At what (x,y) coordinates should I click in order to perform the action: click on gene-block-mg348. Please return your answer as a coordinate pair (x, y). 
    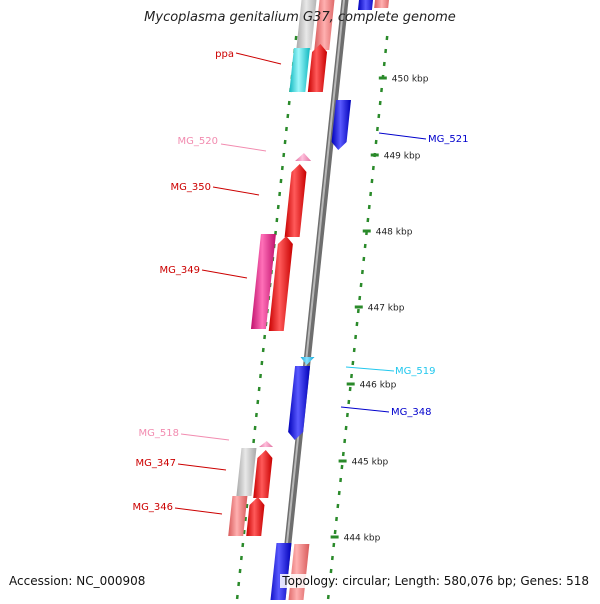
    Looking at the image, I should click on (299, 403).